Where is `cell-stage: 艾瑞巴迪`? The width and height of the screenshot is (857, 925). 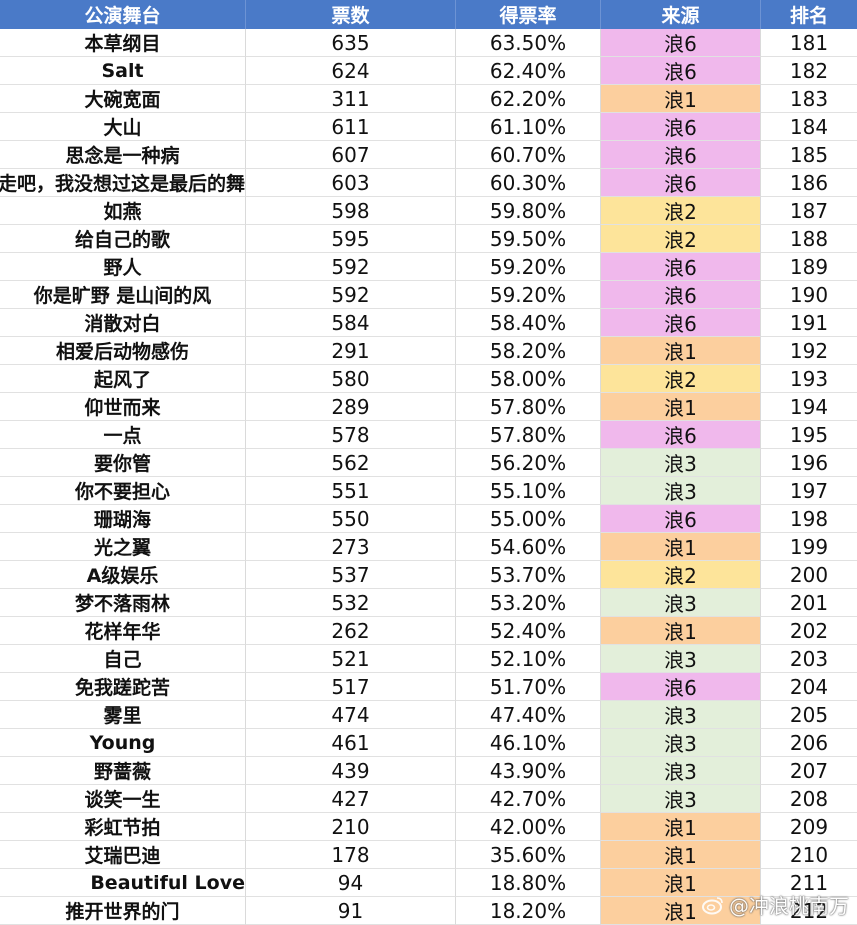 cell-stage: 艾瑞巴迪 is located at coordinates (123, 855).